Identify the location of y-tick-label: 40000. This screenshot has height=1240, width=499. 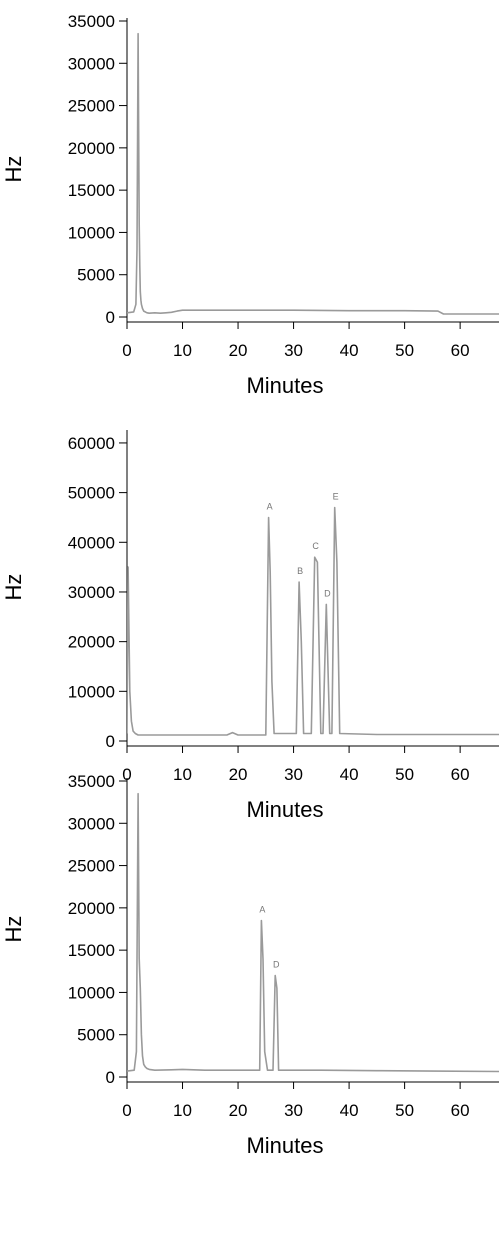
(91, 542).